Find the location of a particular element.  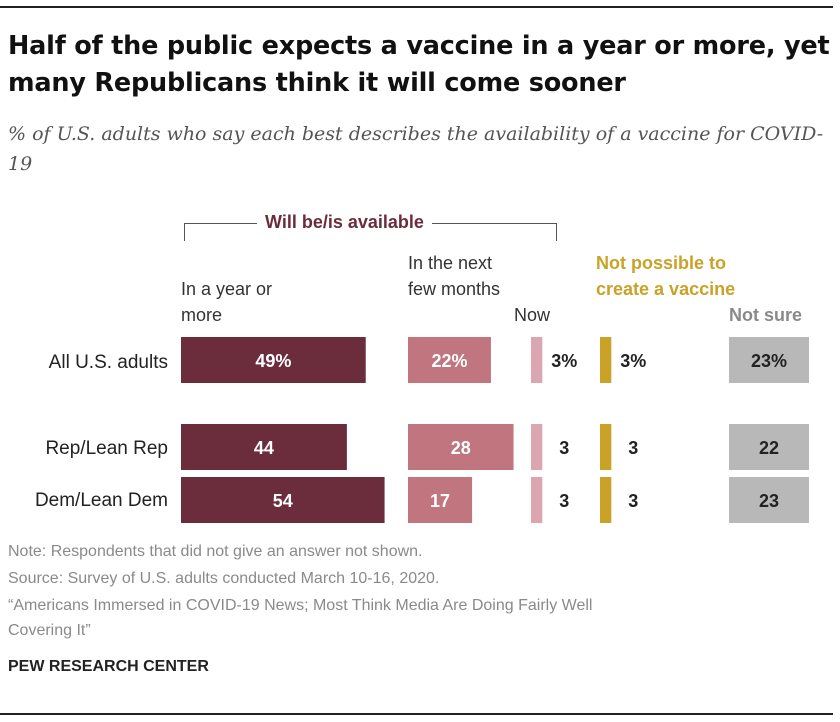

column-header-not-sure: Not sure is located at coordinates (766, 315).